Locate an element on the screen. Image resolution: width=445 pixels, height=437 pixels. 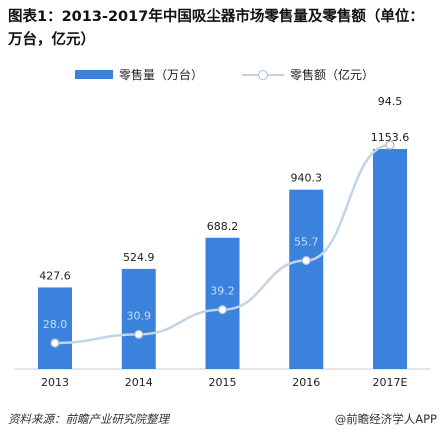
line-point-2015 is located at coordinates (222, 310).